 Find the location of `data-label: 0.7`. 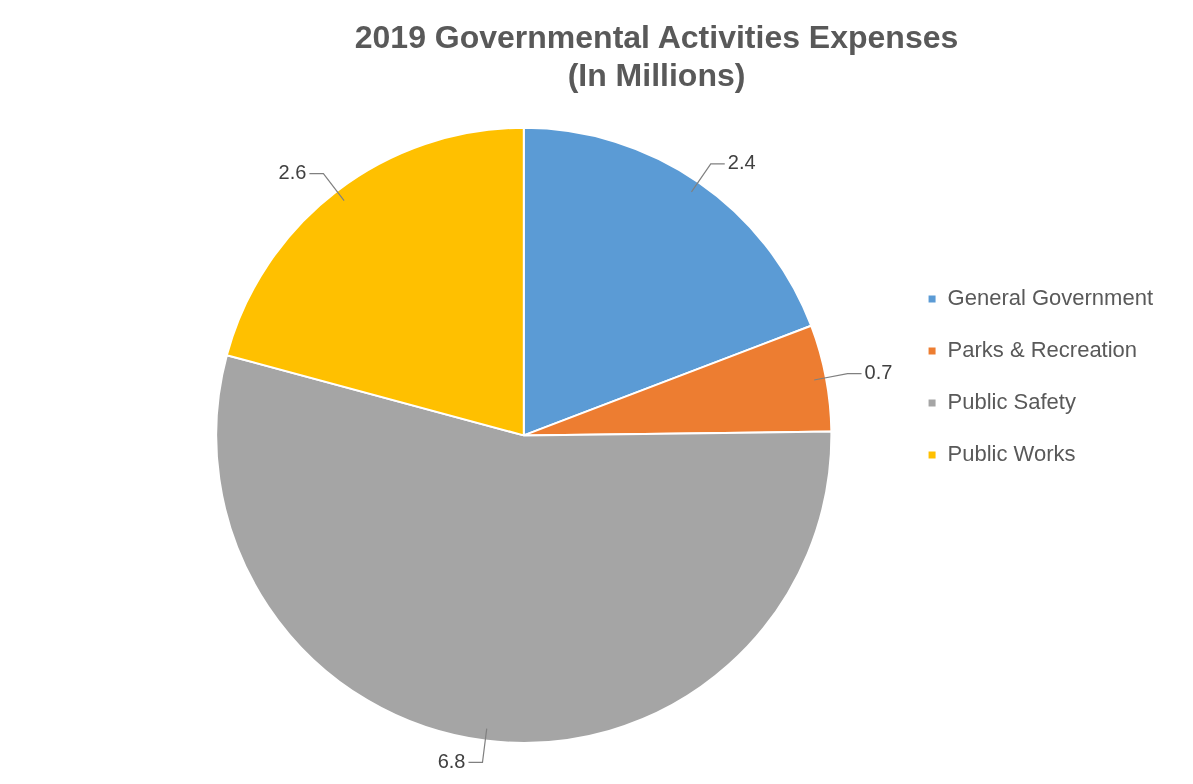

data-label: 0.7 is located at coordinates (878, 372).